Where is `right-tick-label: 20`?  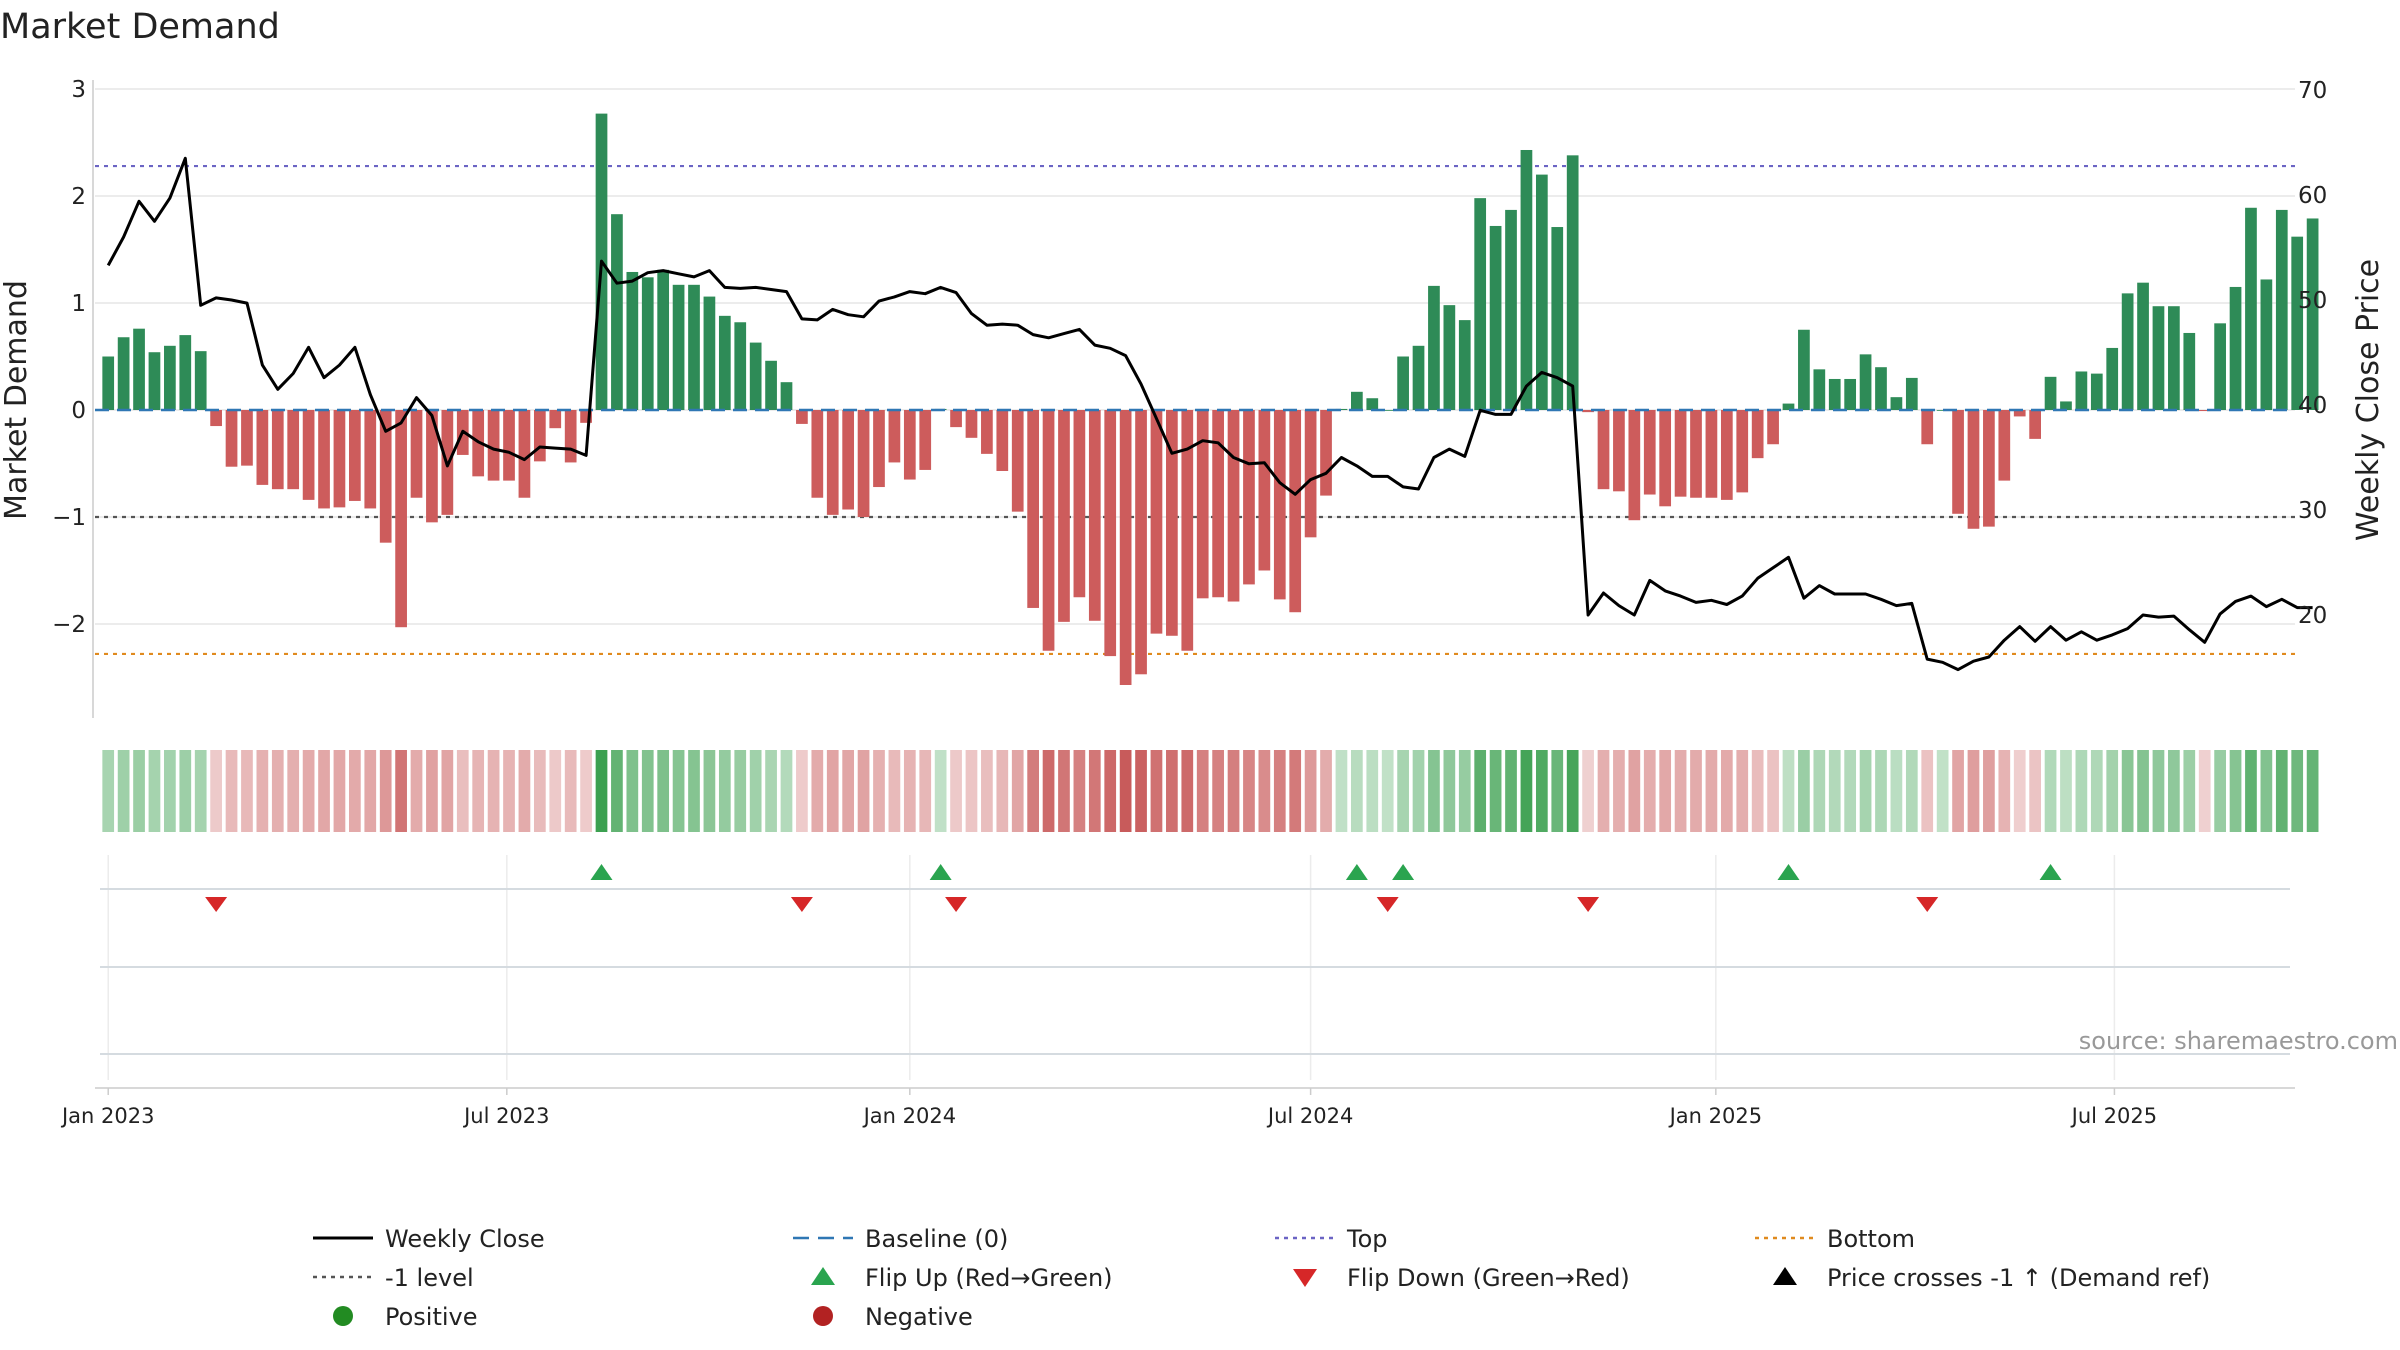 right-tick-label: 20 is located at coordinates (2312, 616).